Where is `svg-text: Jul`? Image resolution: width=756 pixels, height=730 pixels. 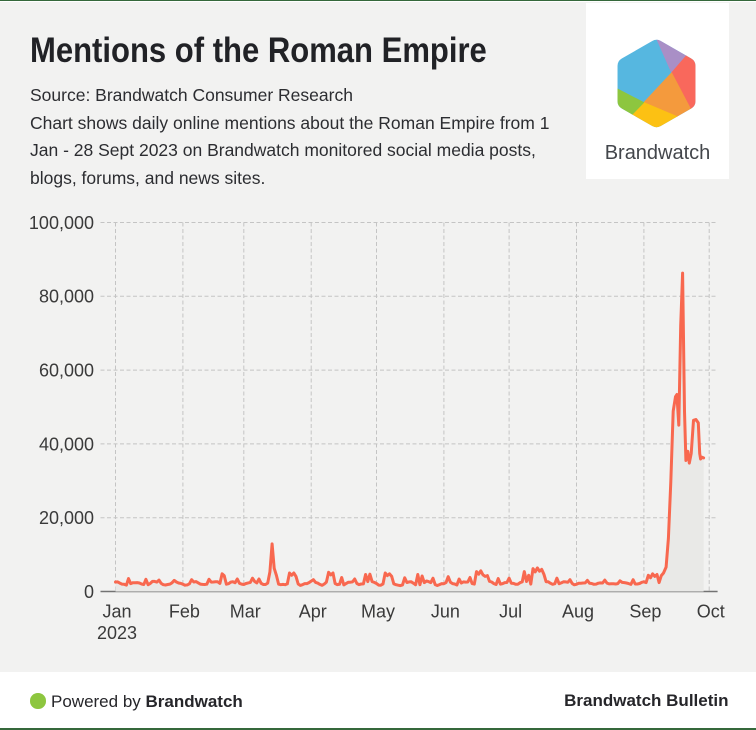
svg-text: Jul is located at coordinates (510, 611).